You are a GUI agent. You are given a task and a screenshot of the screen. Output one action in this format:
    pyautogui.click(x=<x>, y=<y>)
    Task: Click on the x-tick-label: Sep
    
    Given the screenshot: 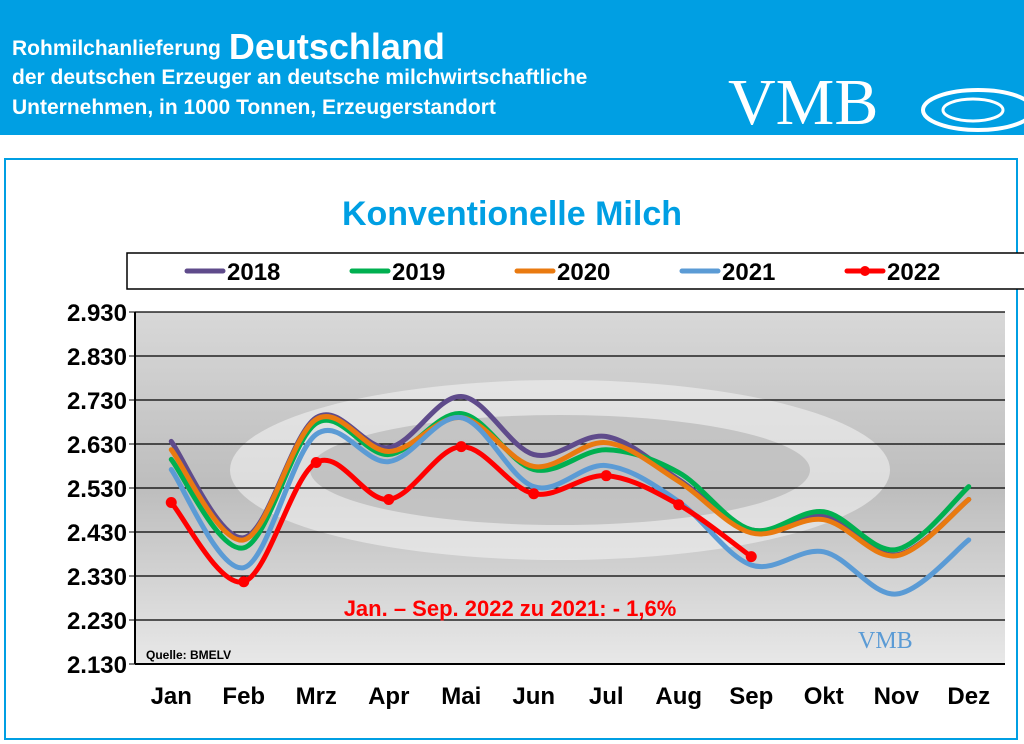 What is the action you would take?
    pyautogui.click(x=751, y=696)
    